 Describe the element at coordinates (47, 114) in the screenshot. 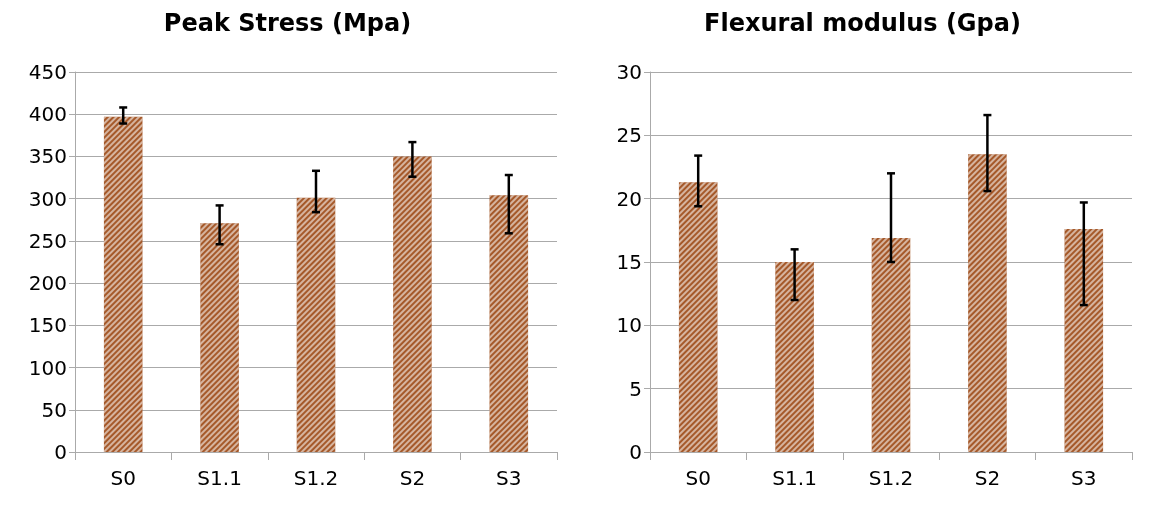

I see `y-tick-label: 400` at that location.